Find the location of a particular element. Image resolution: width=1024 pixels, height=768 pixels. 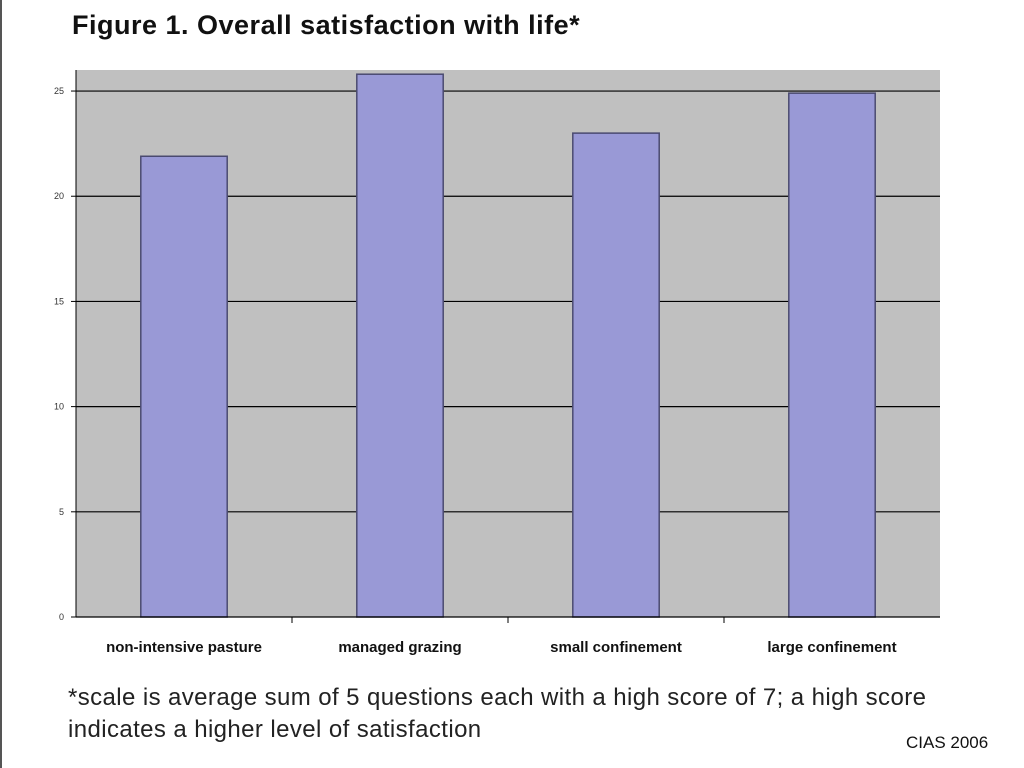

left-border-rule is located at coordinates (1, 384).